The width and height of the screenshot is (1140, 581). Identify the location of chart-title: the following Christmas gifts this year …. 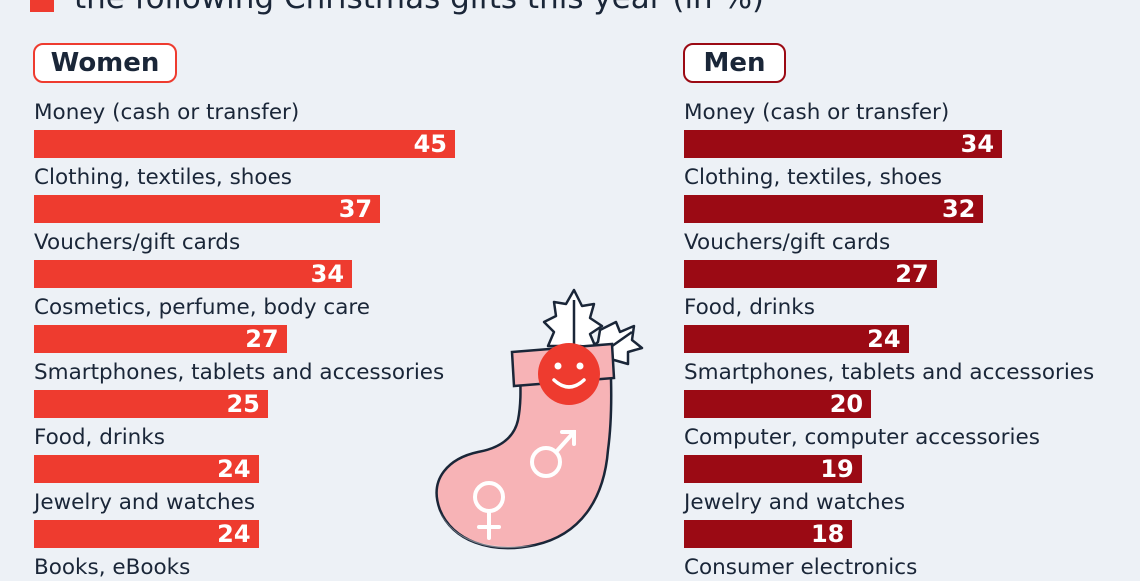
(397, 9).